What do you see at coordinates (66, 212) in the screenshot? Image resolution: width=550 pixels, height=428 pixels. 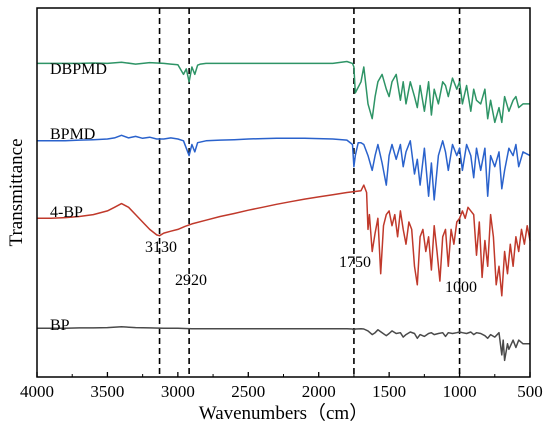 I see `series-label-4-bp: 4-BP` at bounding box center [66, 212].